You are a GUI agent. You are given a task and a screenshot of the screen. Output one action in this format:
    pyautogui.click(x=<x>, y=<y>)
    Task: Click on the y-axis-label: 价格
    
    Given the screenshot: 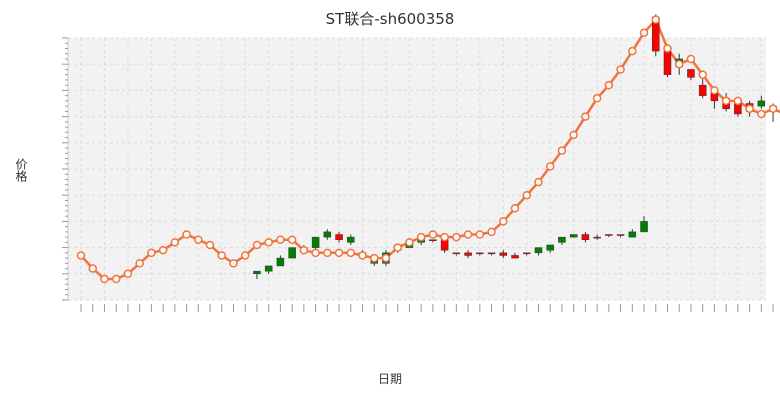 What is the action you would take?
    pyautogui.click(x=21, y=170)
    